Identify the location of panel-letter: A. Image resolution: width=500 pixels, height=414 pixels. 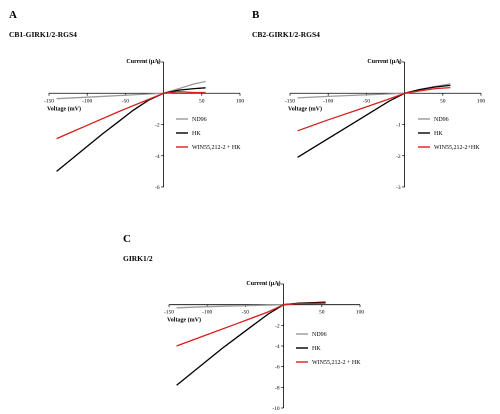
(13, 15).